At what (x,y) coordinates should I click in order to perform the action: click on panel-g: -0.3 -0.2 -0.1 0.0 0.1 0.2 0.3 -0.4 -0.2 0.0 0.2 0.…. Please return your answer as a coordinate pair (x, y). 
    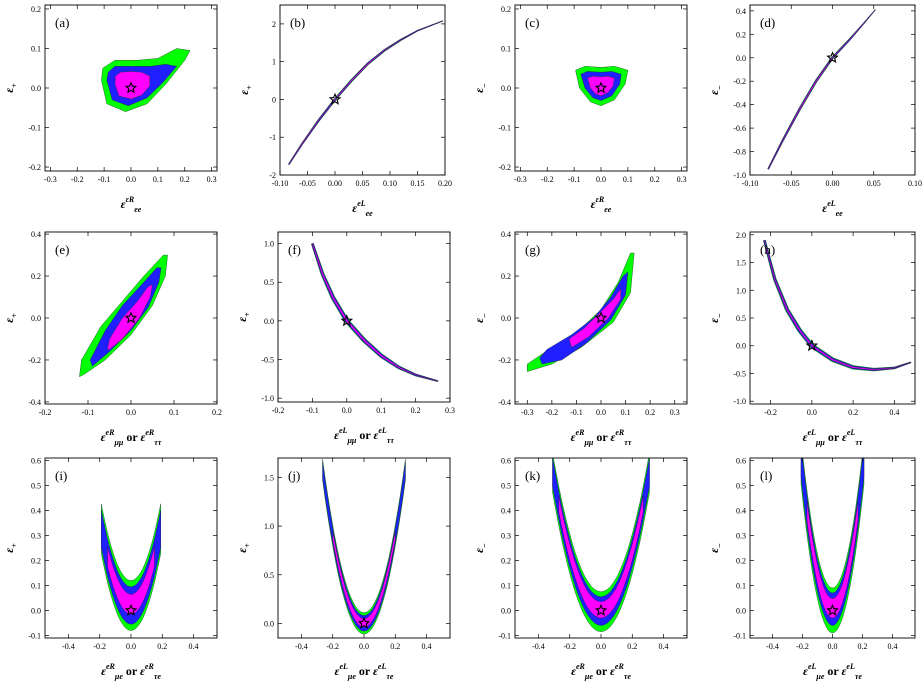
    Looking at the image, I should click on (580, 338).